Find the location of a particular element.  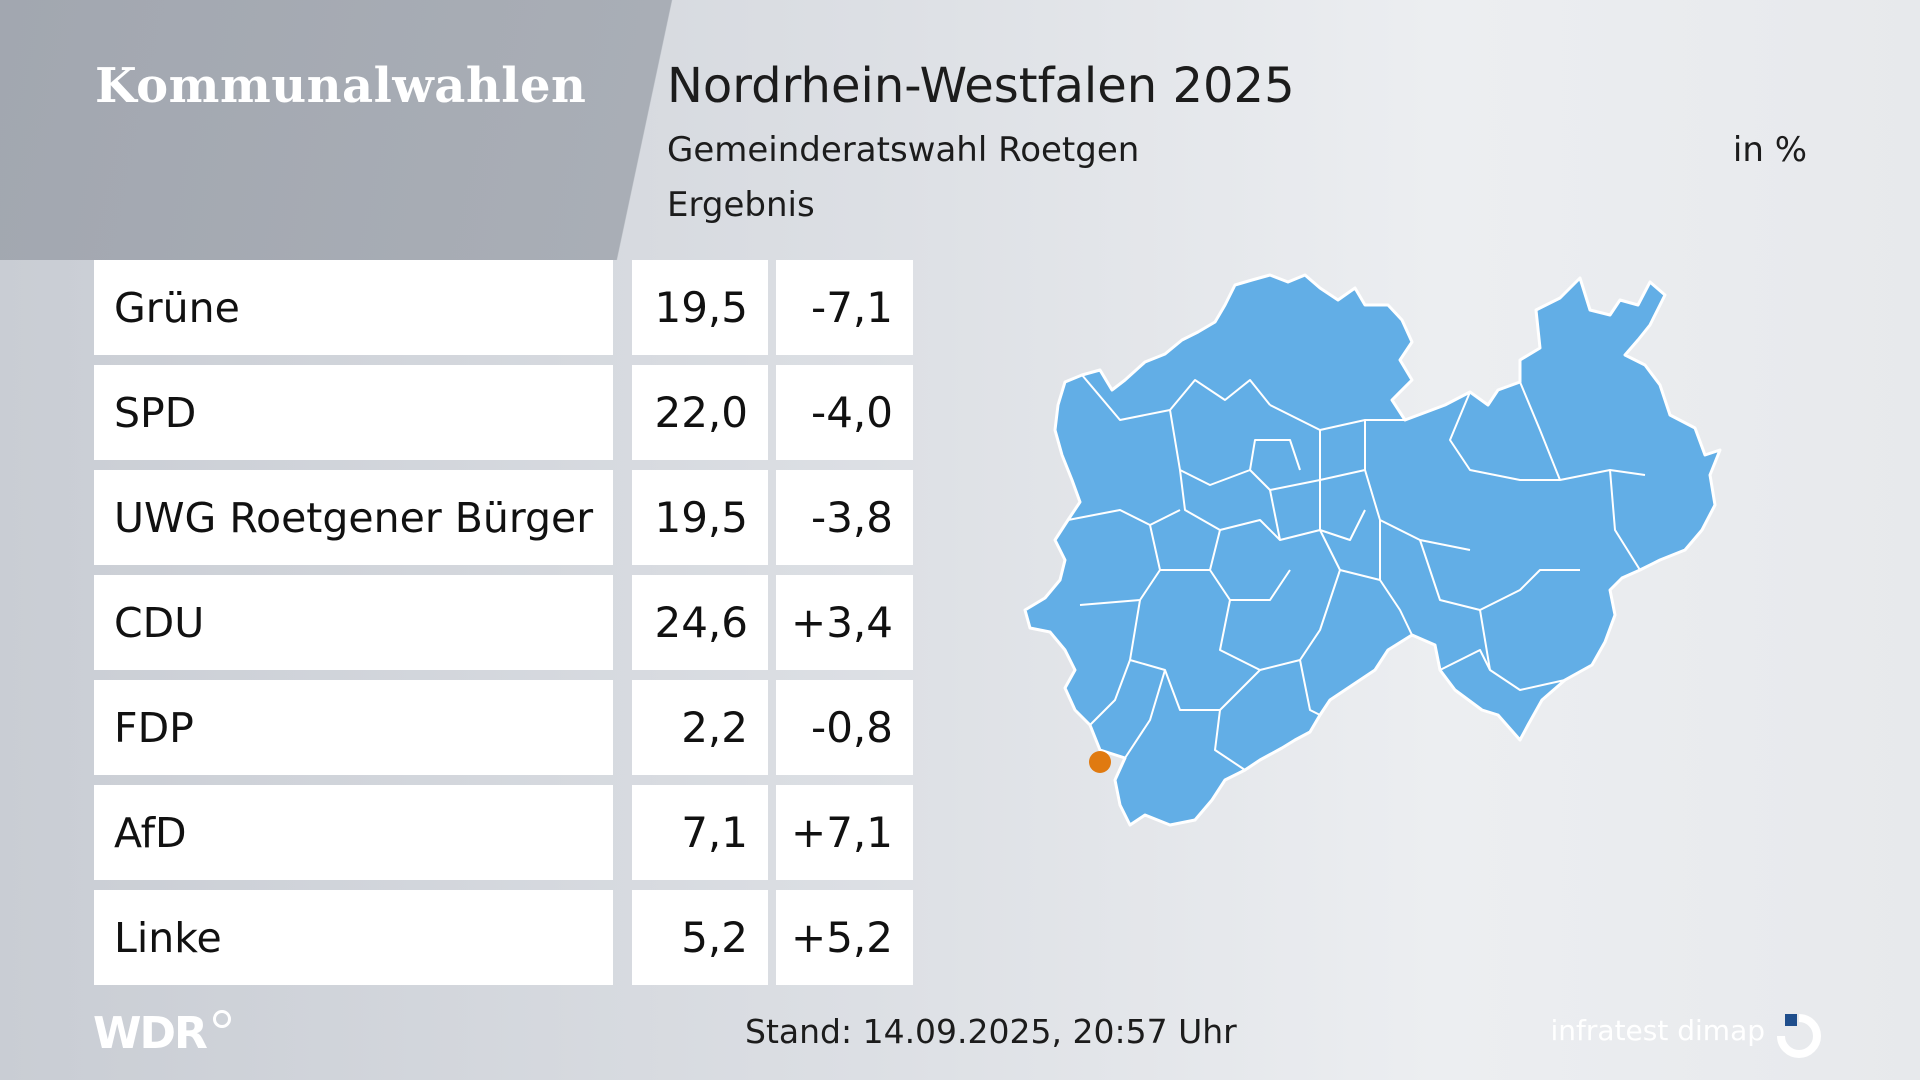

party-name: UWG Roetgener Bürger is located at coordinates (353, 517).